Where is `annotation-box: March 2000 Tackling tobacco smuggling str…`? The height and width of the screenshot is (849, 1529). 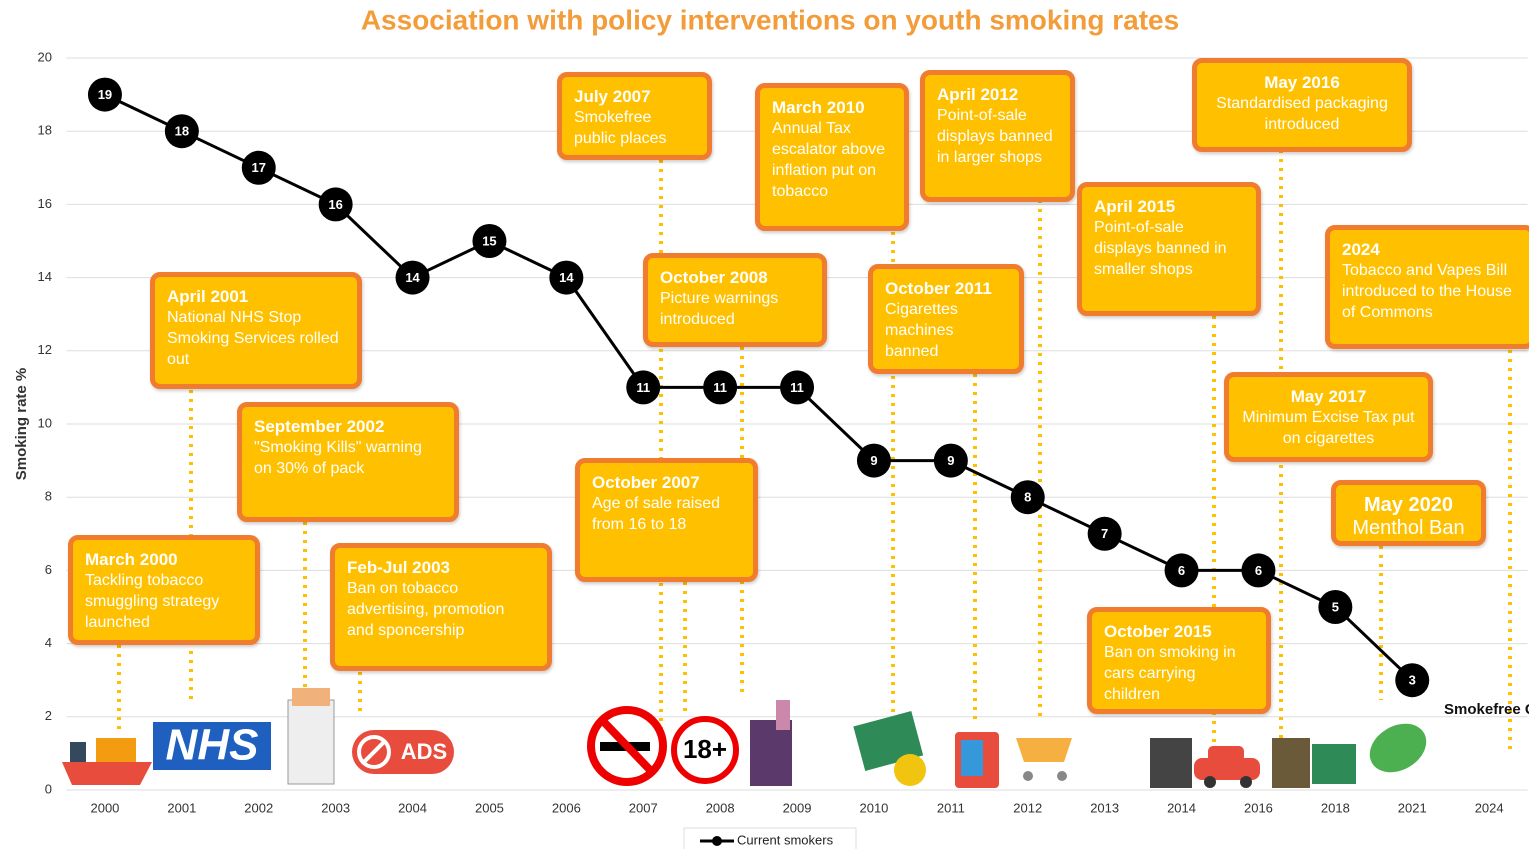 annotation-box: March 2000 Tackling tobacco smuggling str… is located at coordinates (164, 590).